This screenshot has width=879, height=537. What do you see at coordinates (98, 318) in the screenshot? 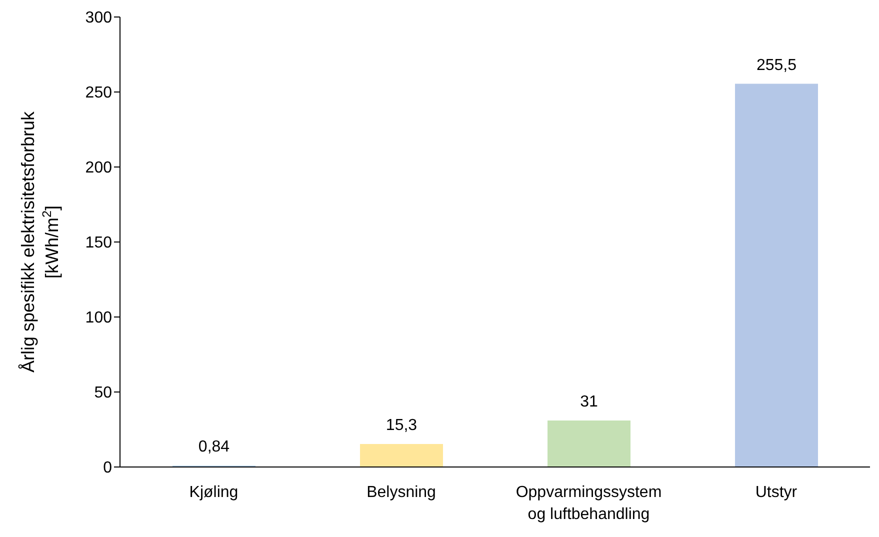
I see `y-tick-label: 100` at bounding box center [98, 318].